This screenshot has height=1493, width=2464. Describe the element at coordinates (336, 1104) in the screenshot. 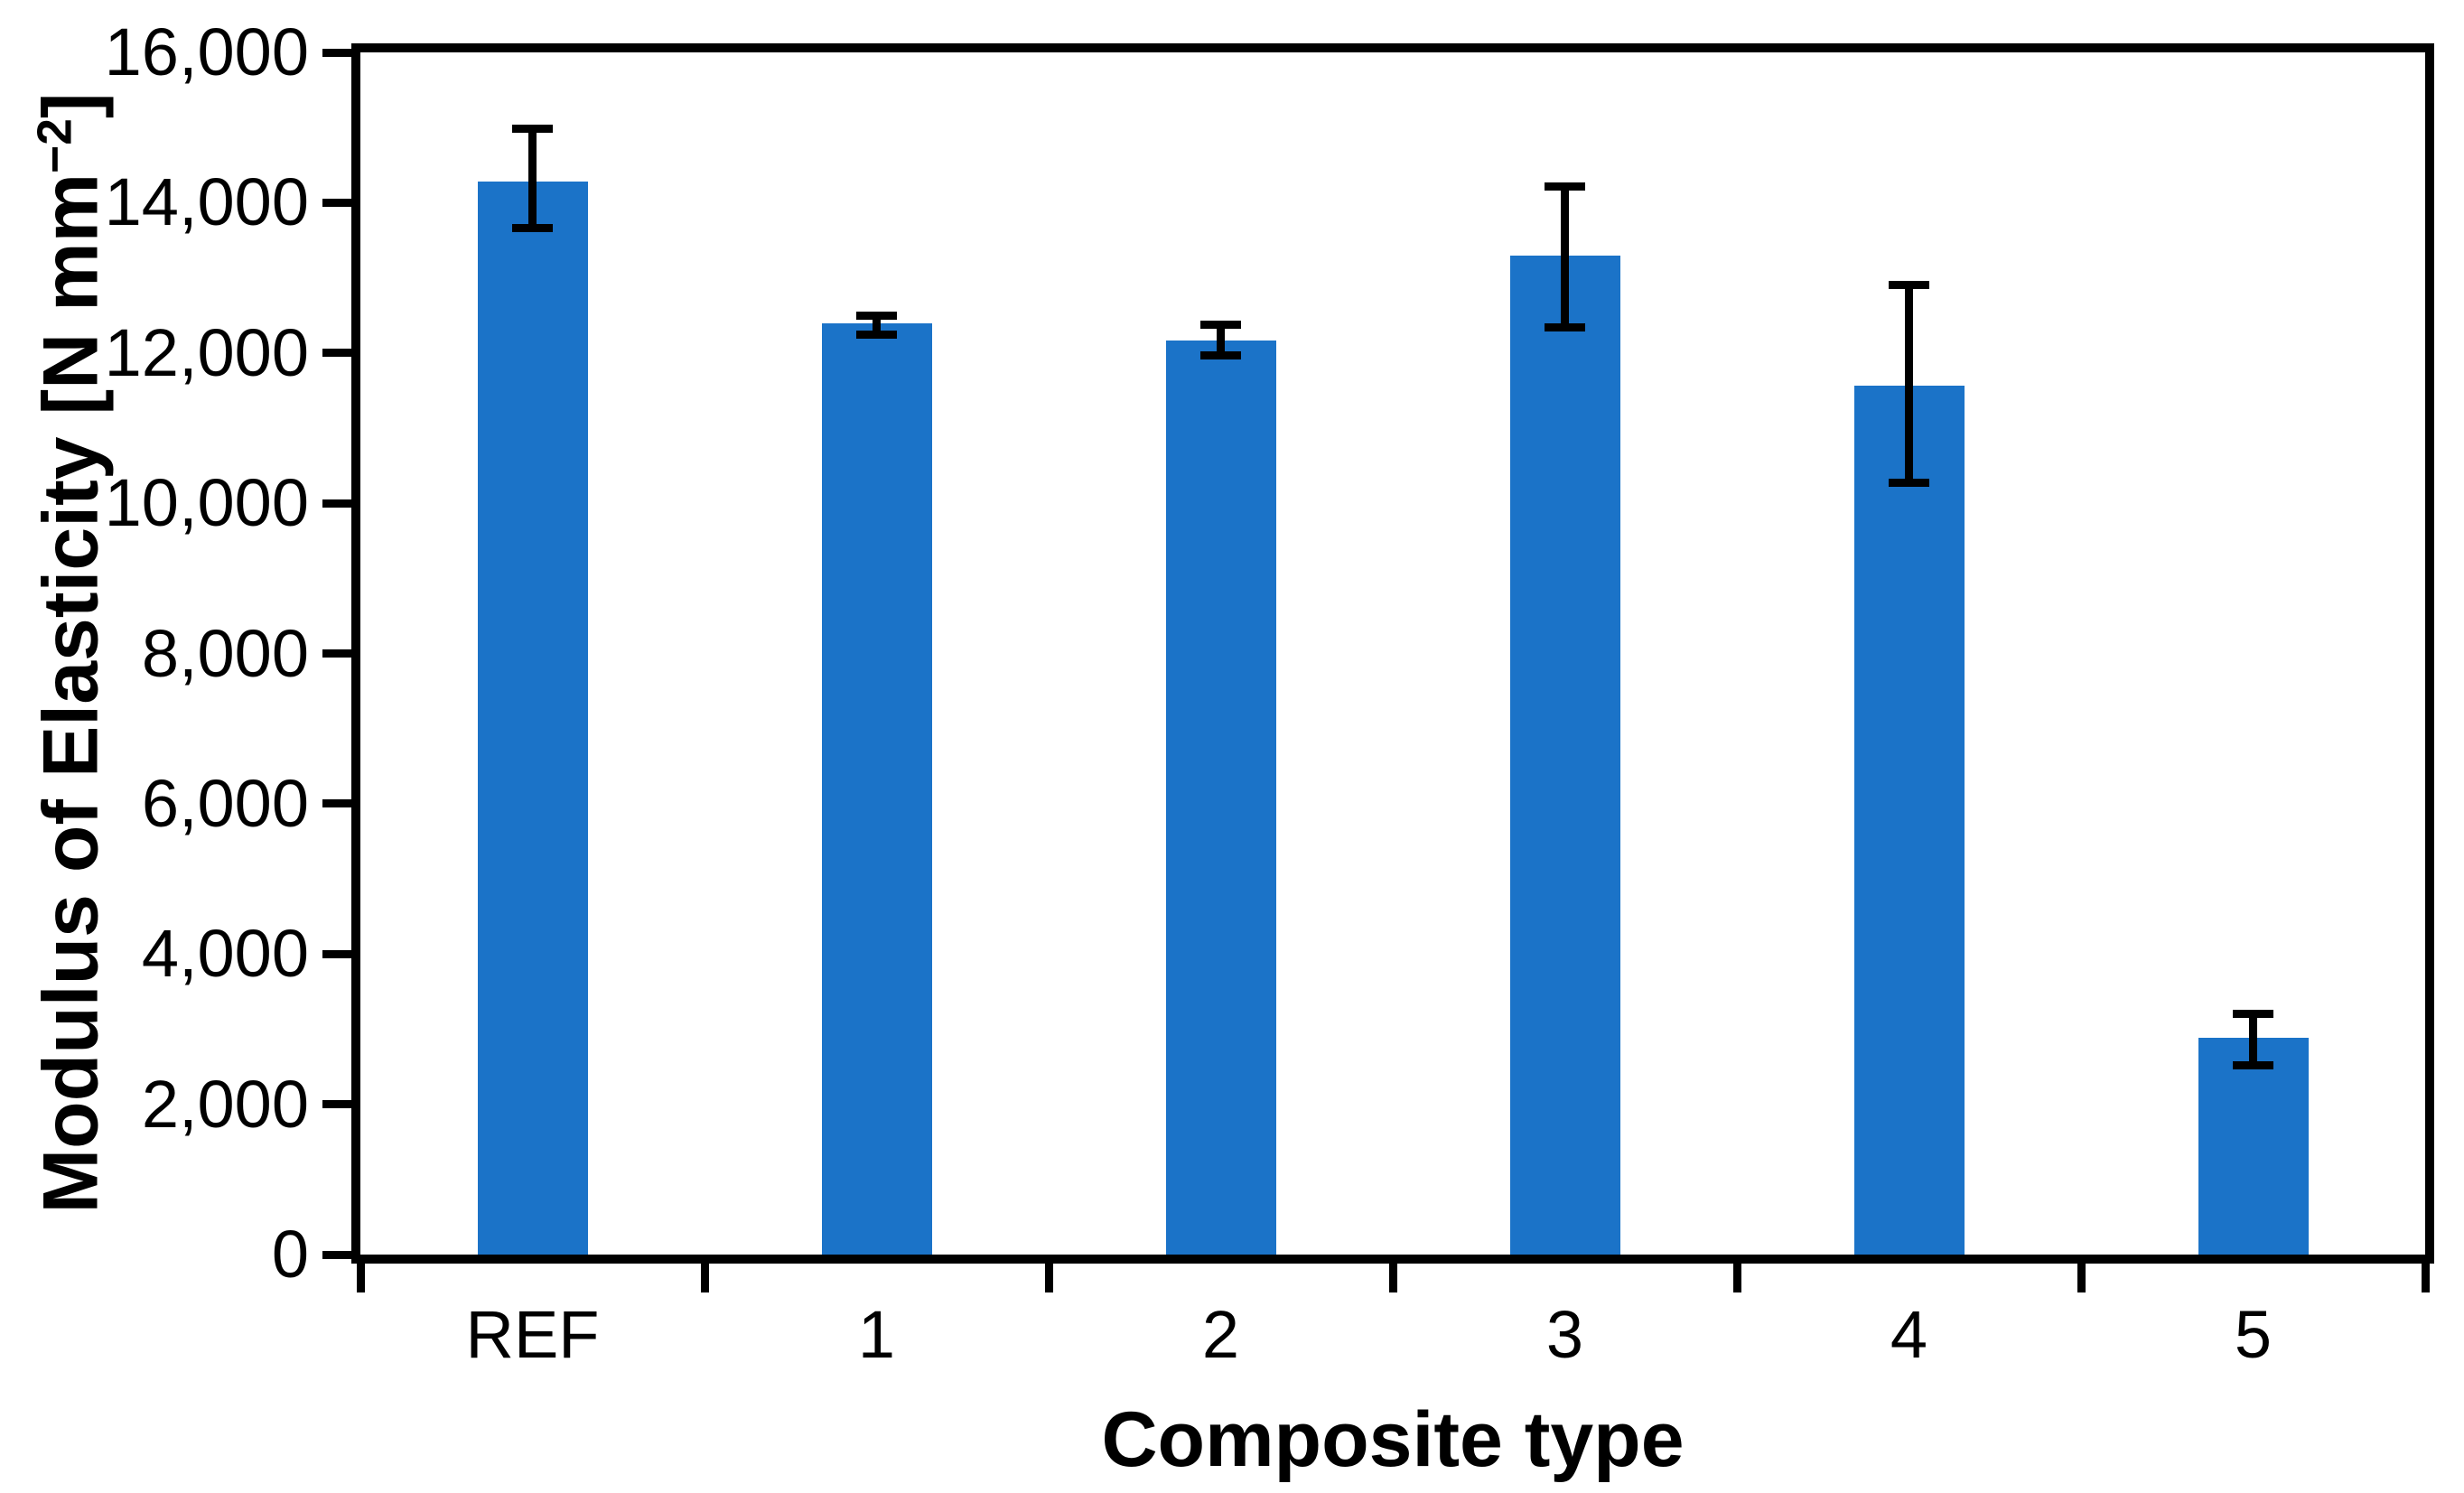

I see `y-axis-tick-2,000` at that location.